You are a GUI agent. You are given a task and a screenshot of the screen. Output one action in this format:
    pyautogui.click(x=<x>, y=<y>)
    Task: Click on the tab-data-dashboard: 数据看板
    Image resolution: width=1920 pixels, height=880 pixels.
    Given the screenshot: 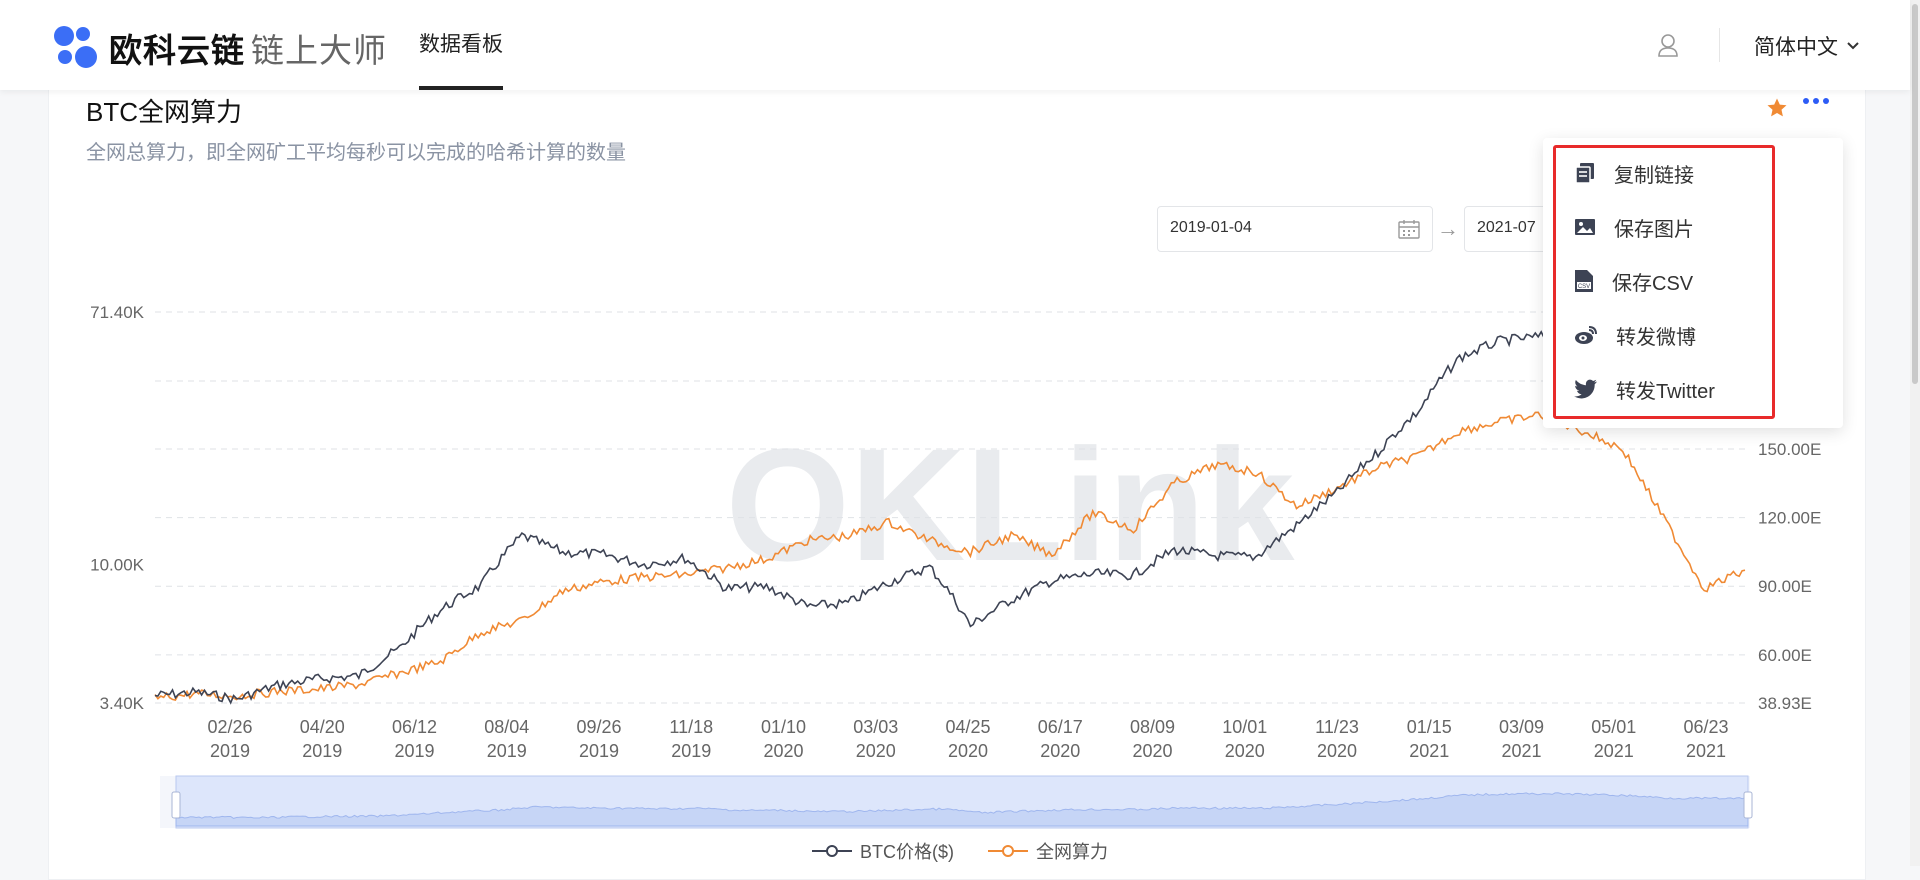 What is the action you would take?
    pyautogui.click(x=461, y=44)
    